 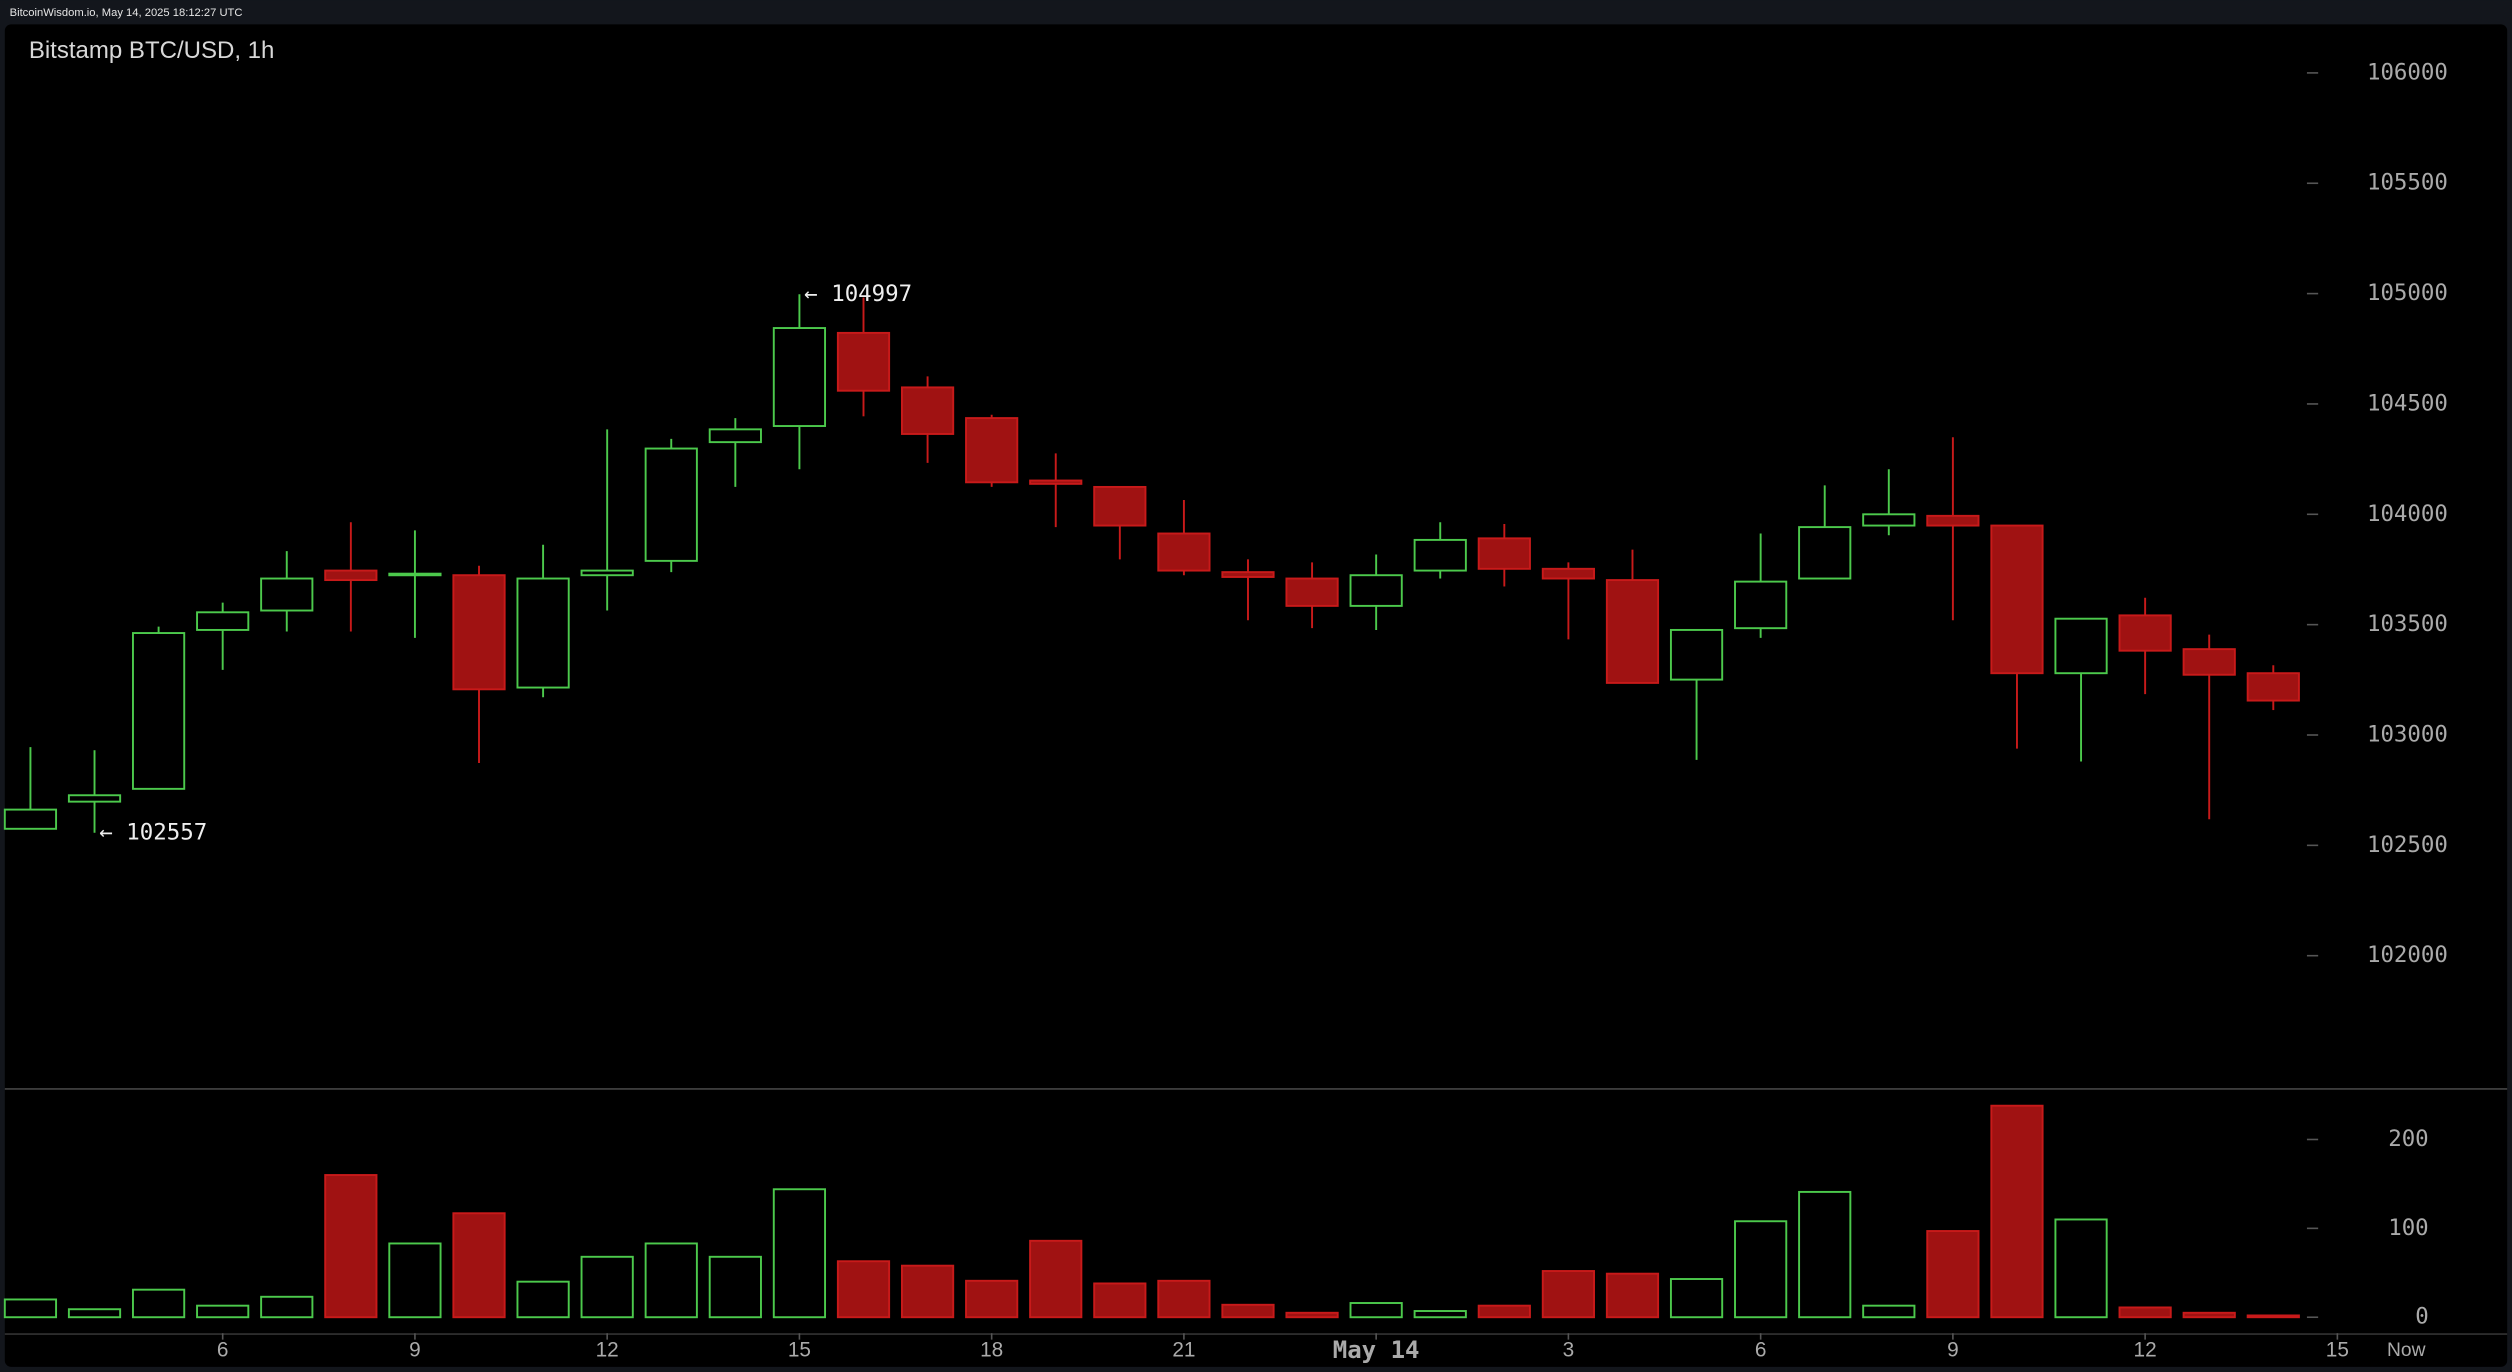 What do you see at coordinates (1183, 1349) in the screenshot?
I see `x-tick-label: 21` at bounding box center [1183, 1349].